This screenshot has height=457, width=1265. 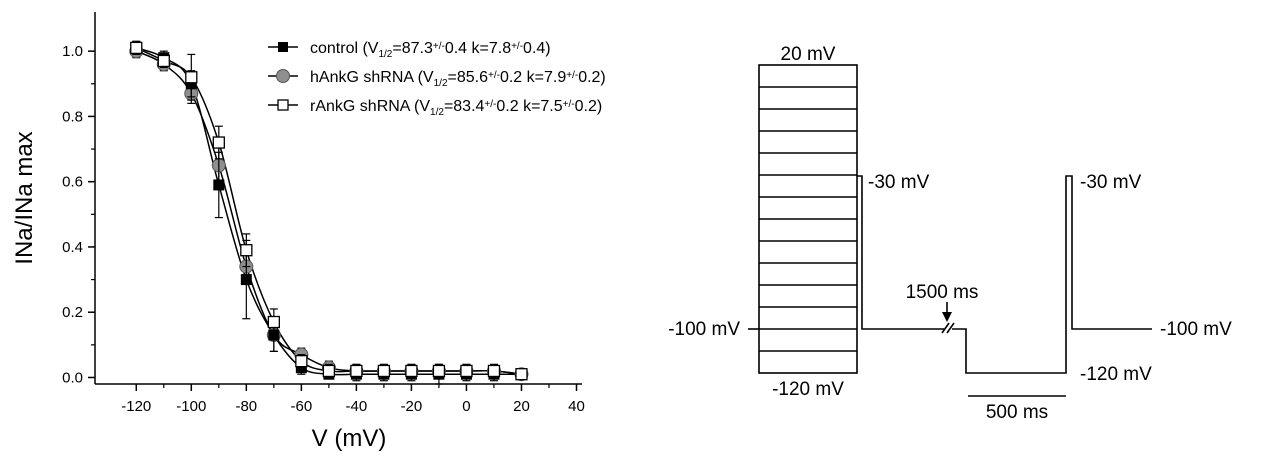 What do you see at coordinates (1196, 329) in the screenshot?
I see `label-final-100mv: -100 mV` at bounding box center [1196, 329].